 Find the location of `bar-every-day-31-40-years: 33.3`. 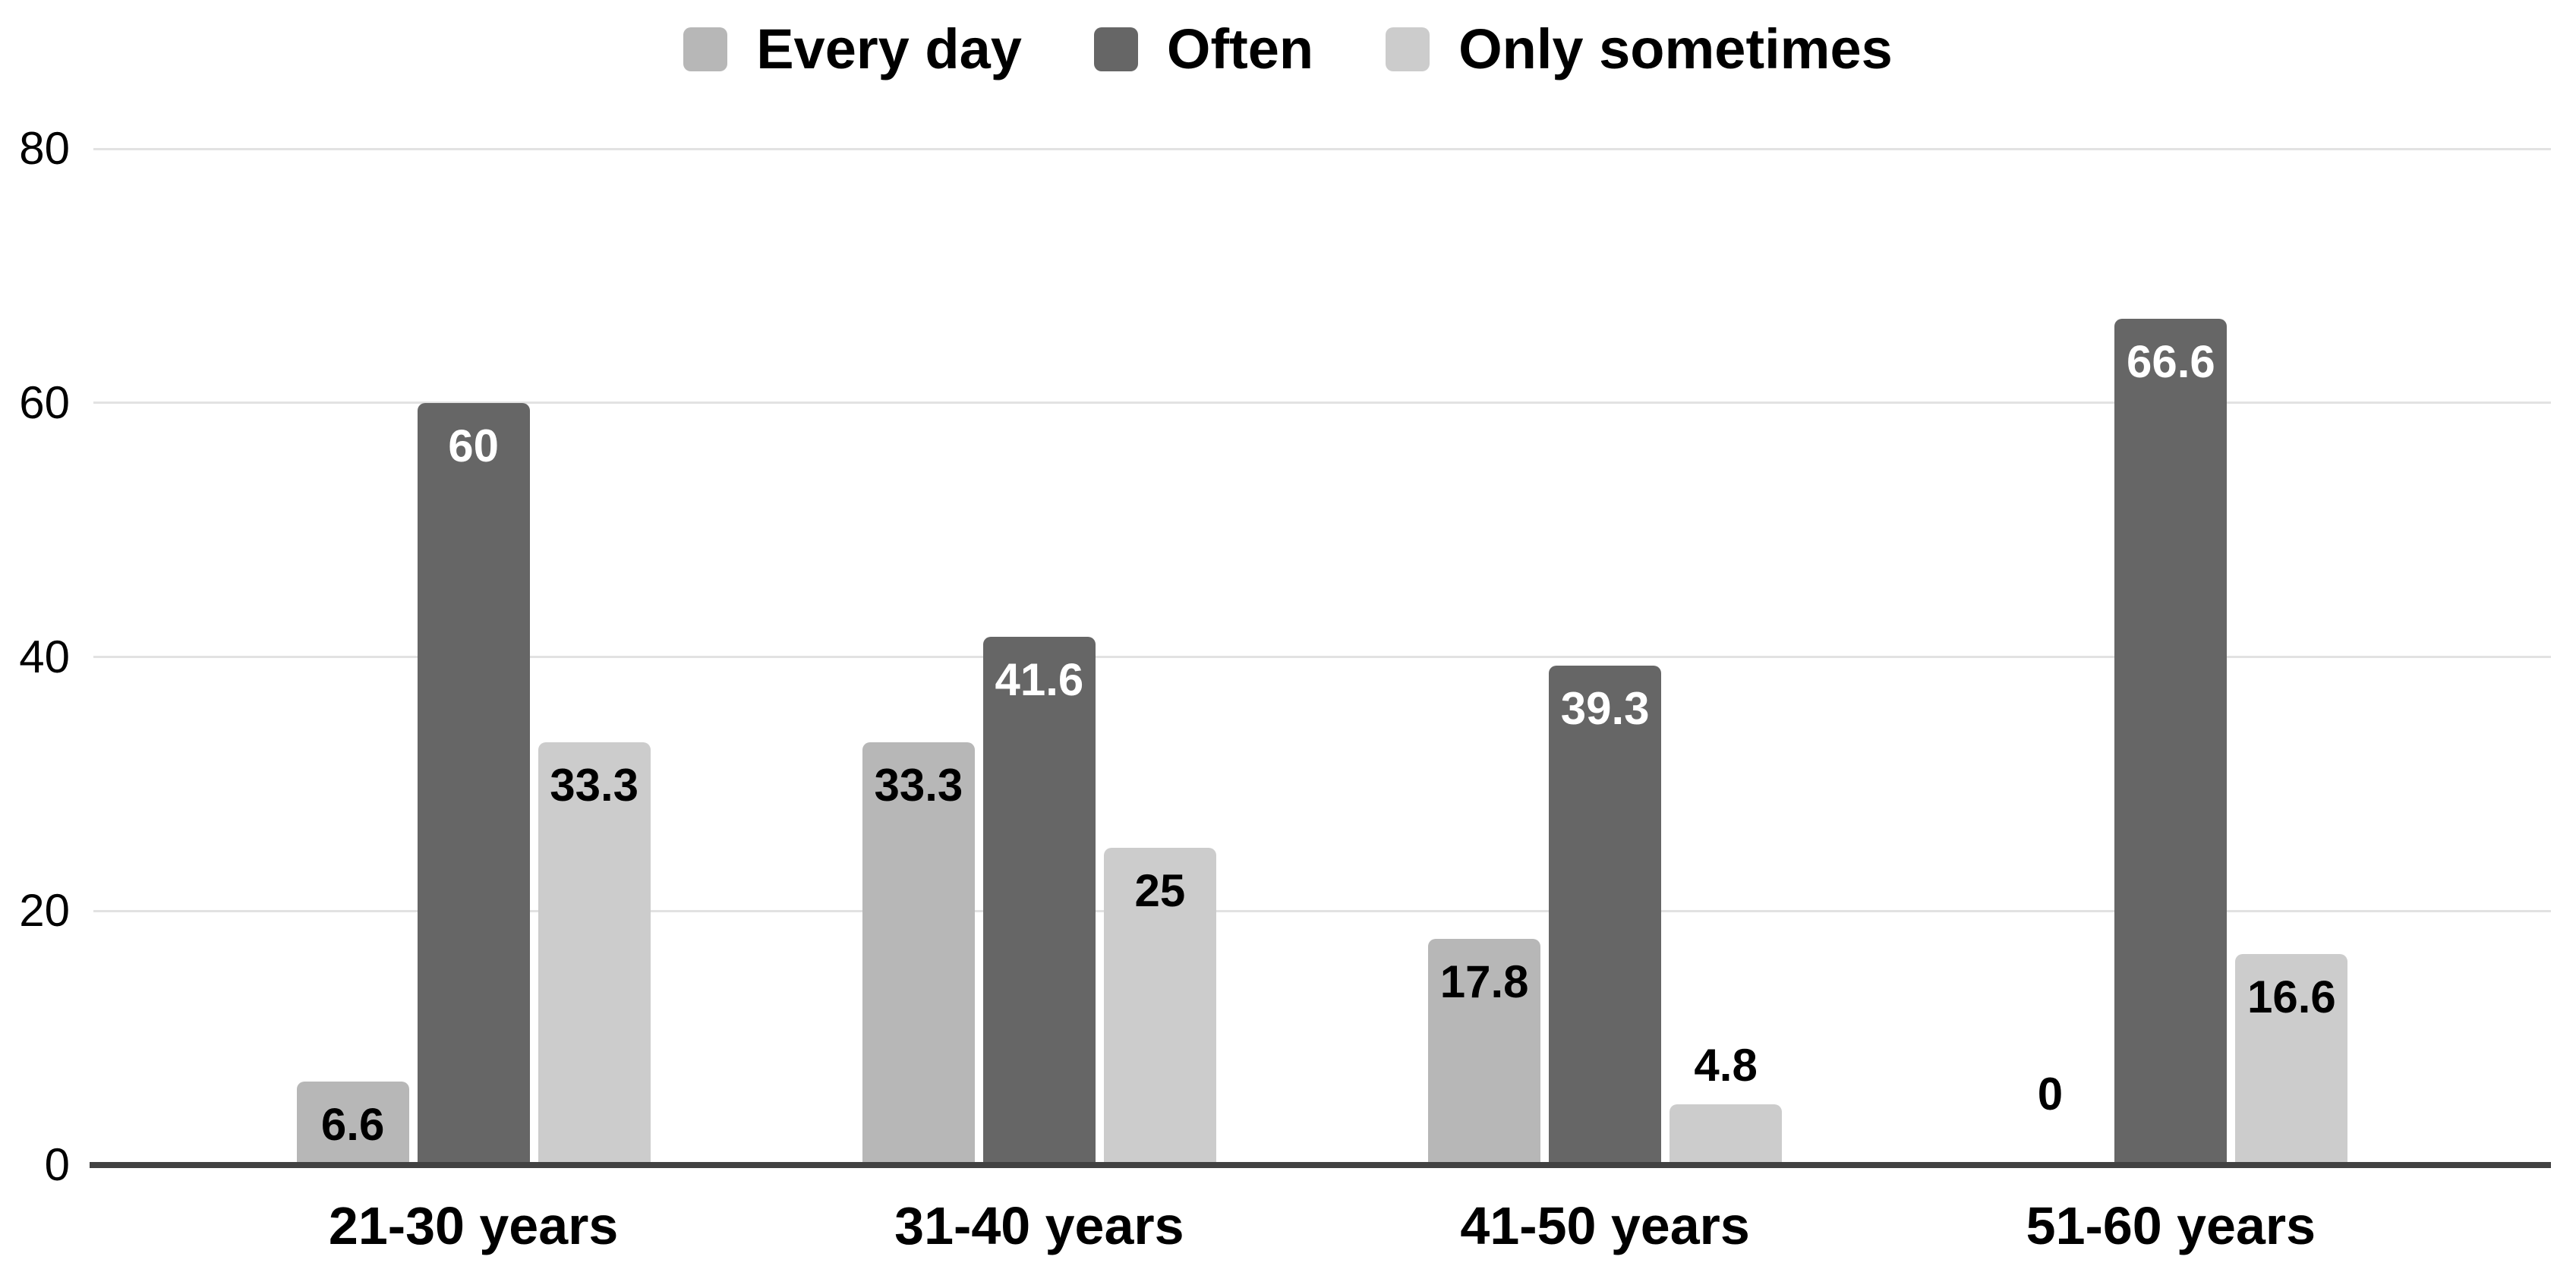

bar-every-day-31-40-years: 33.3 is located at coordinates (918, 953).